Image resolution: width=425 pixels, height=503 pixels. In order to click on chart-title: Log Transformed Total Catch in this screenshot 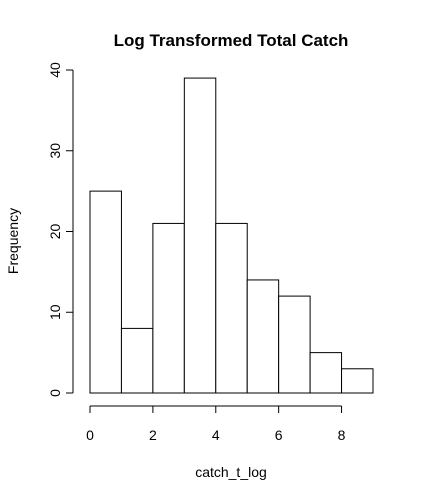, I will do `click(231, 40)`.